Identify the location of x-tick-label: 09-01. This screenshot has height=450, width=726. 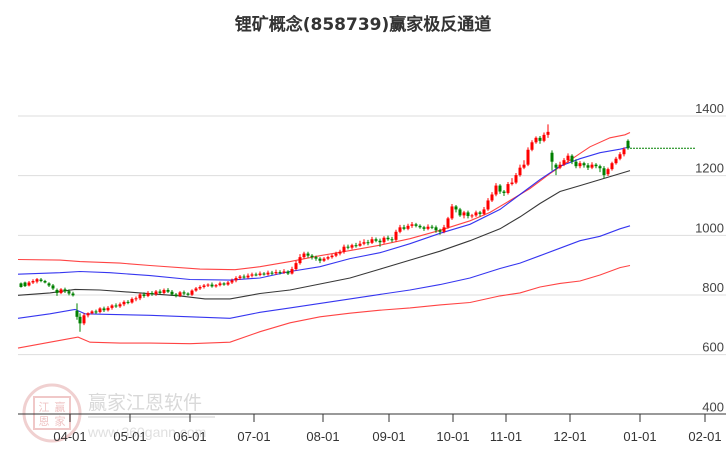
(388, 436).